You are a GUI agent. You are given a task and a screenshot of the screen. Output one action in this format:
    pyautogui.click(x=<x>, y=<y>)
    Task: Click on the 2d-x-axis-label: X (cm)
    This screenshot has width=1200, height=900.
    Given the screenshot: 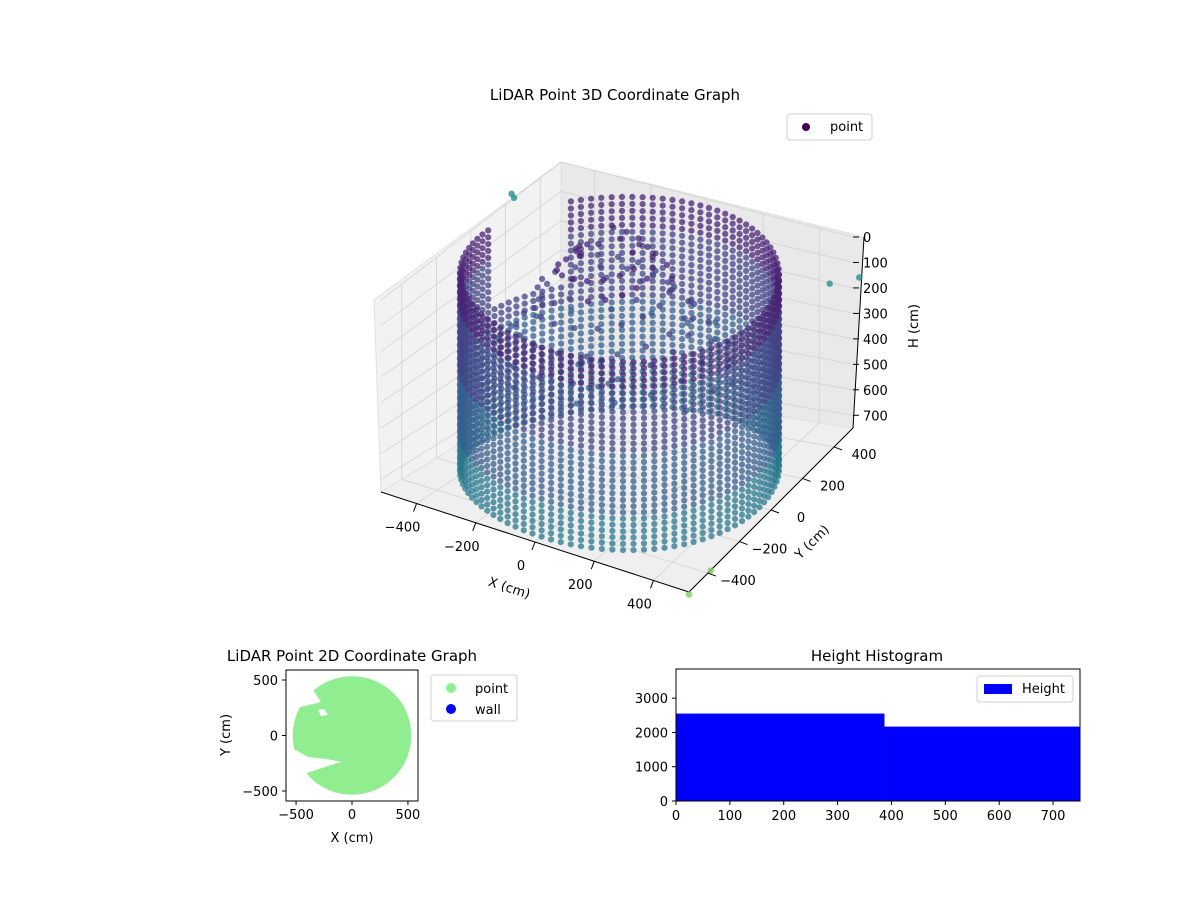 What is the action you would take?
    pyautogui.click(x=352, y=838)
    